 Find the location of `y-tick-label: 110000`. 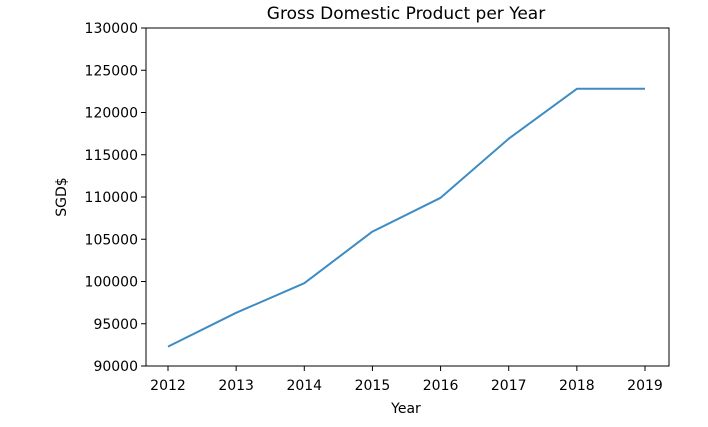

y-tick-label: 110000 is located at coordinates (111, 198).